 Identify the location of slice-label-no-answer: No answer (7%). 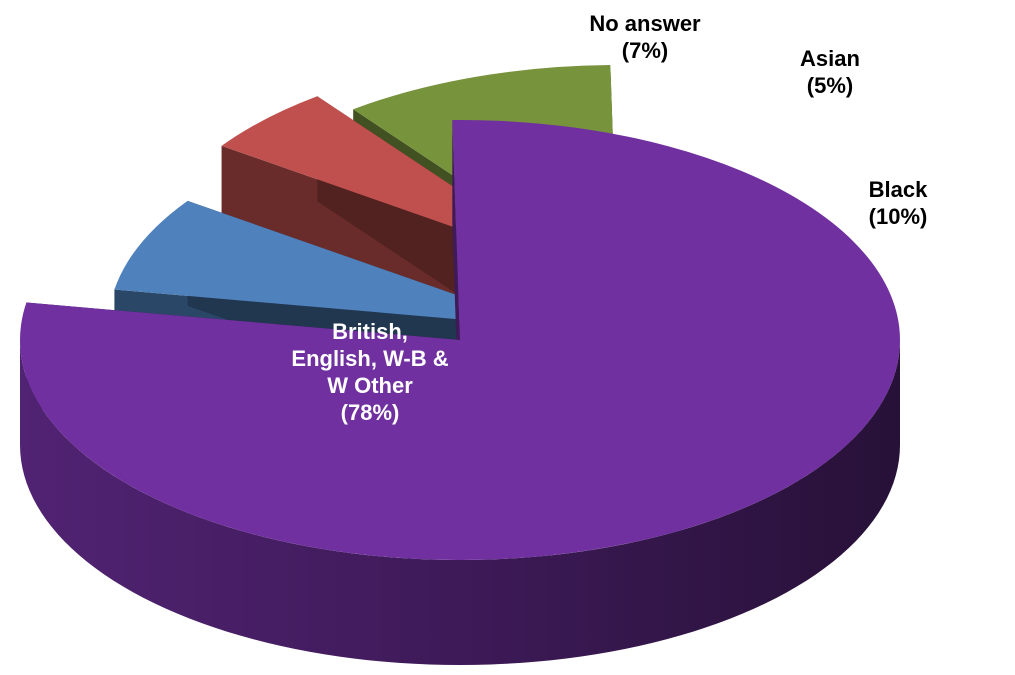
(645, 37).